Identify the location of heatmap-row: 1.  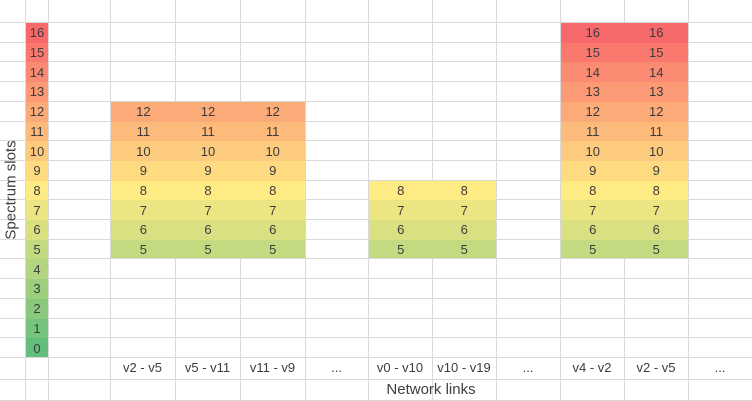
(37, 328).